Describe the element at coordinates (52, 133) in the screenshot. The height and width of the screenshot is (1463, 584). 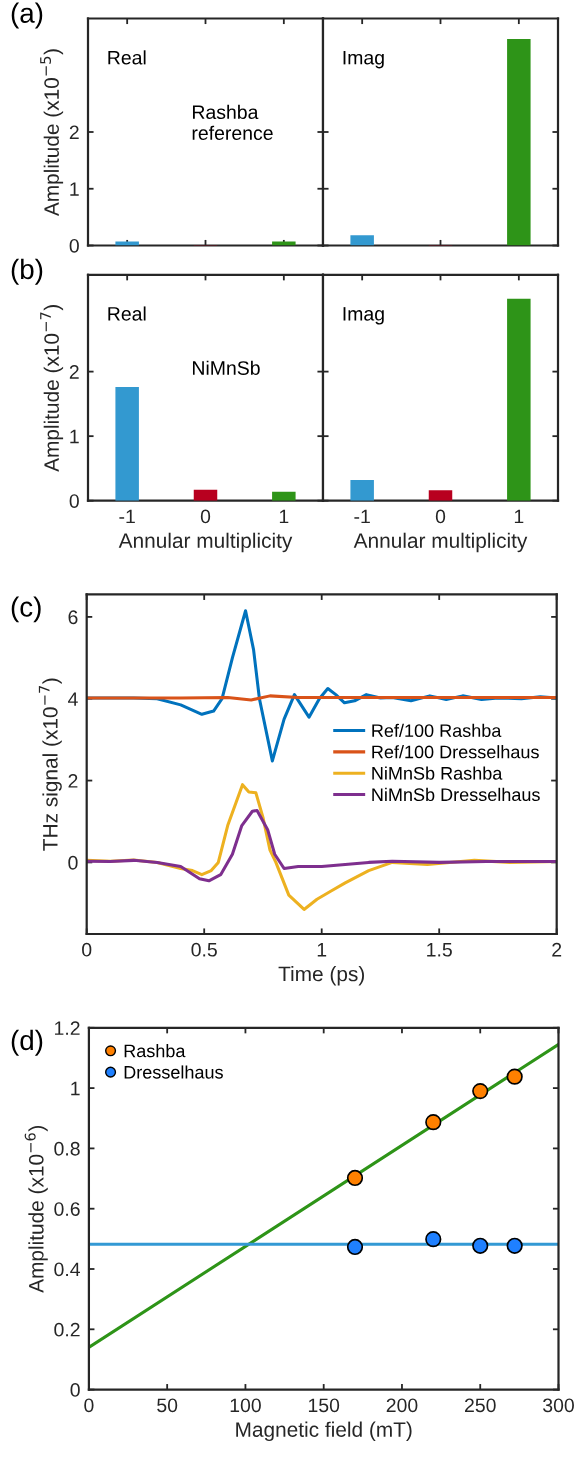
I see `y-axis-title: Amplitude (x10$^{−5}$)` at that location.